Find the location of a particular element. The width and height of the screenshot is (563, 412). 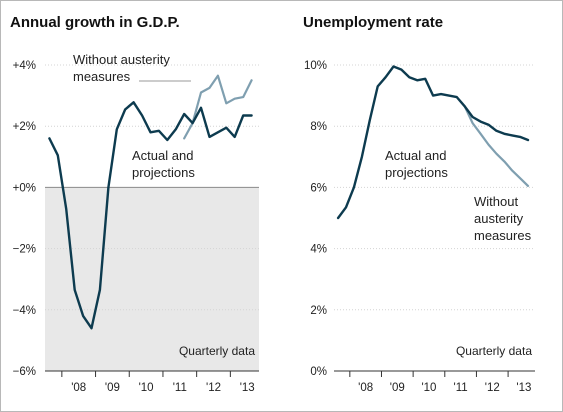

gdp-x-tick-label: '13 is located at coordinates (247, 388).